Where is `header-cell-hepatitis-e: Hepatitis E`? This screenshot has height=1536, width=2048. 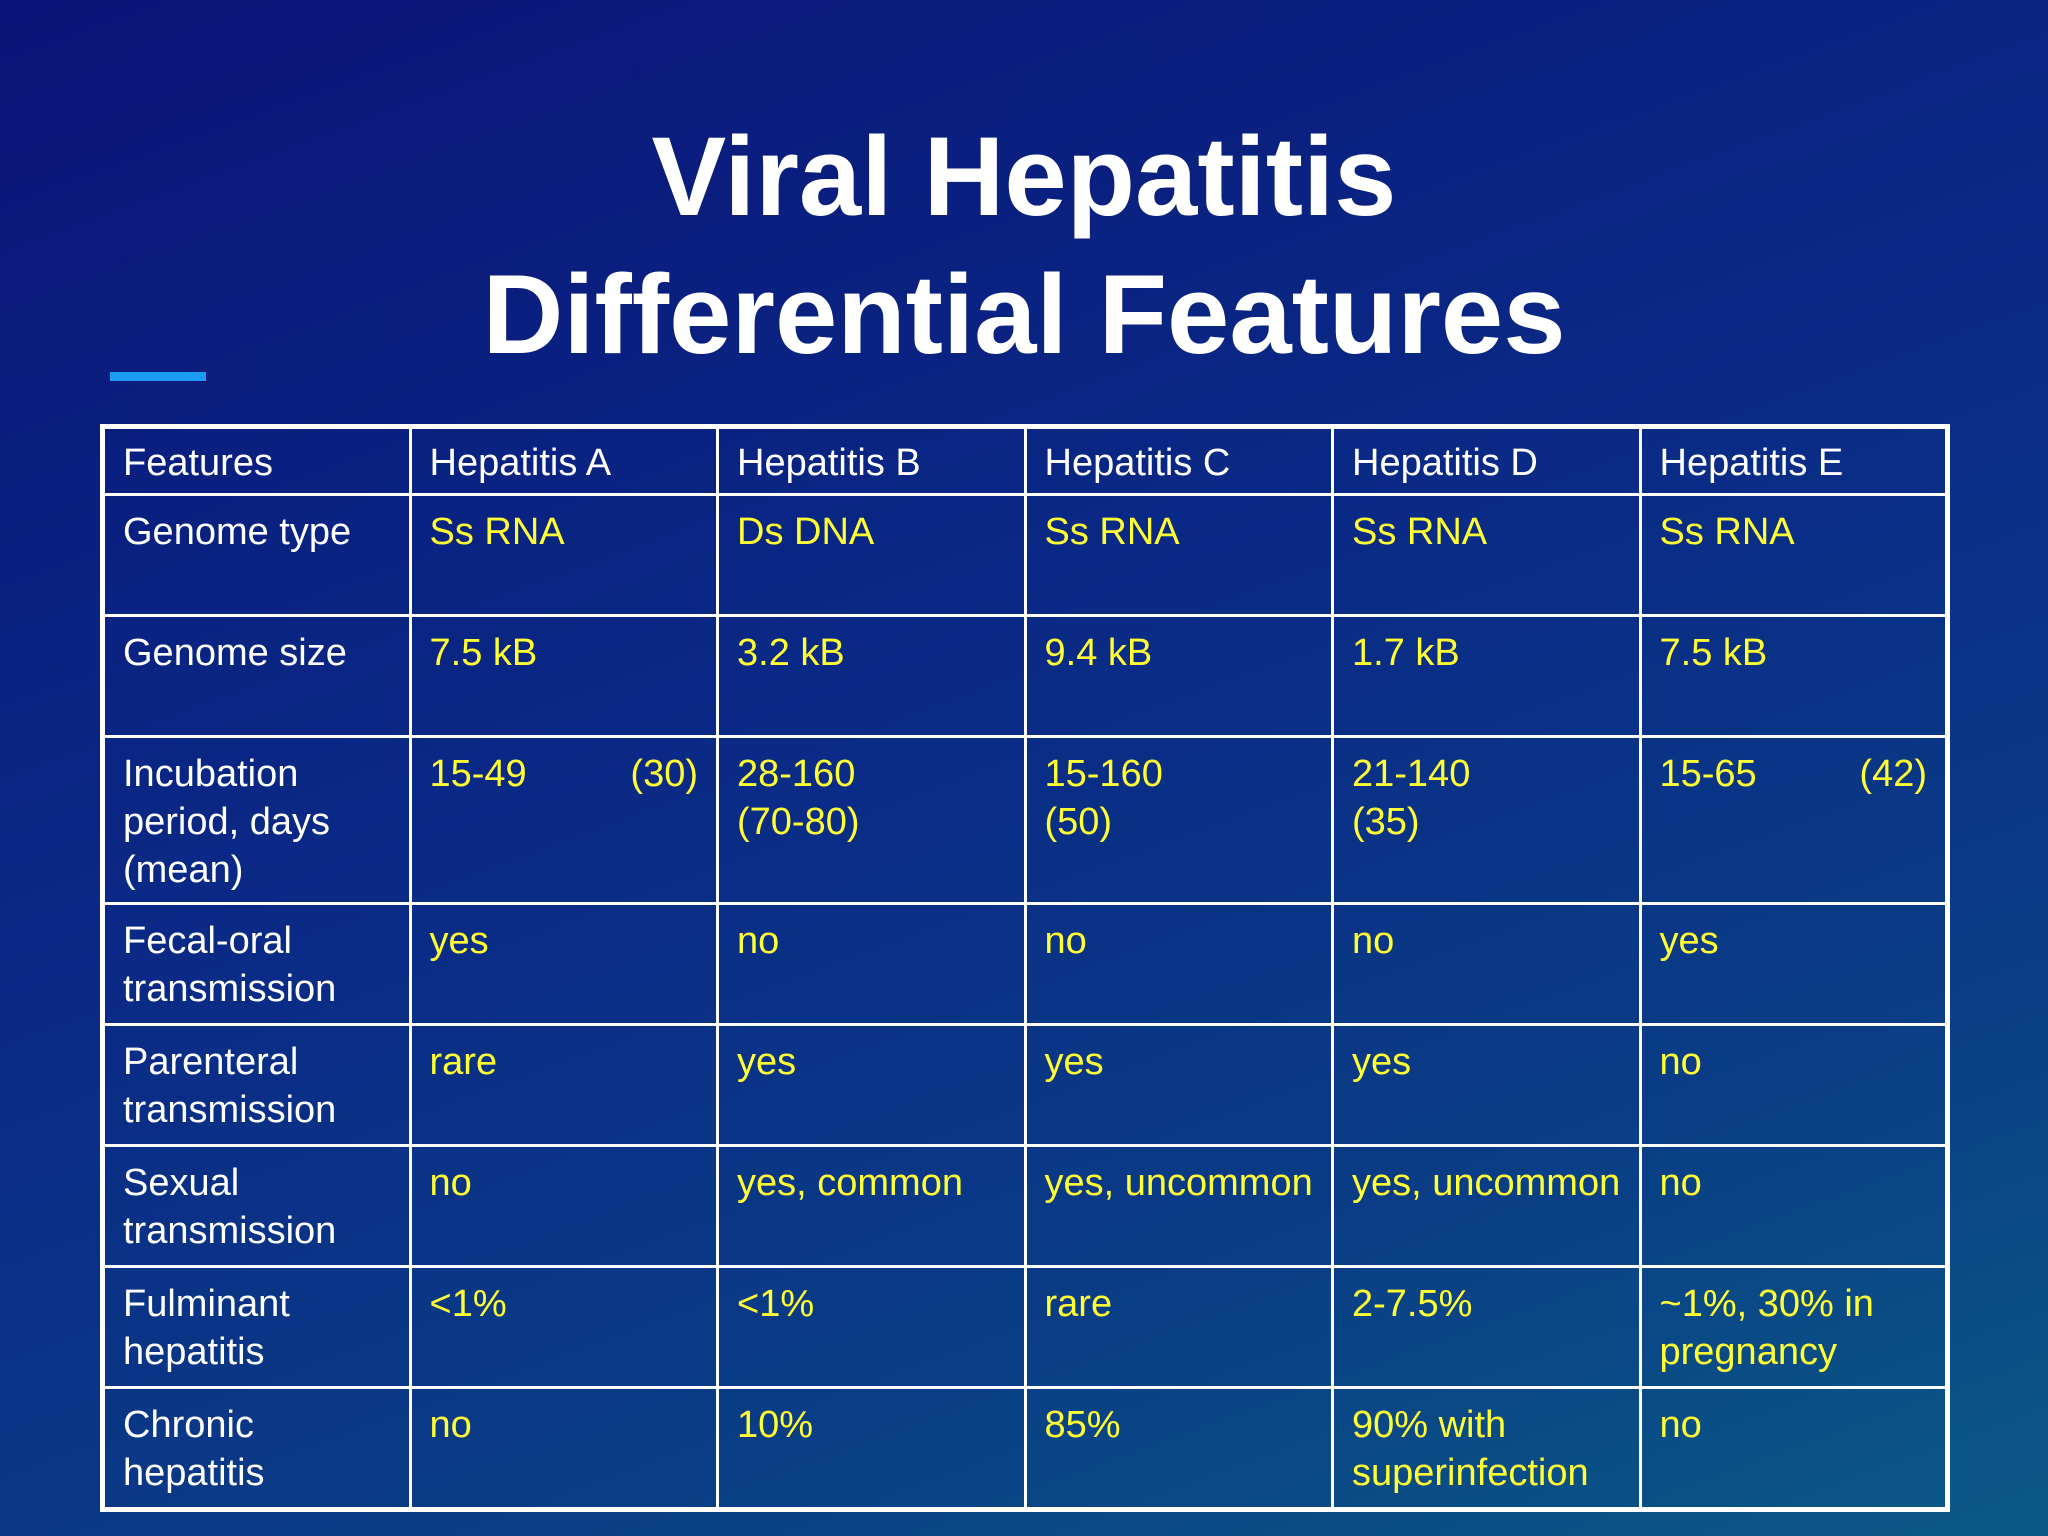
header-cell-hepatitis-e: Hepatitis E is located at coordinates (1793, 460).